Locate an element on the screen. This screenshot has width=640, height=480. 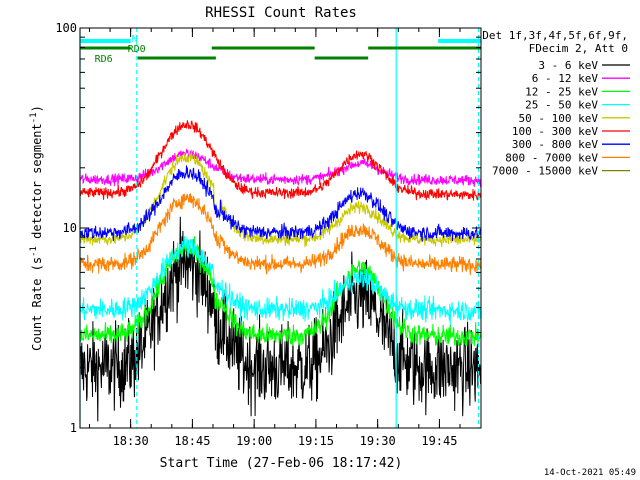
legend-label-2: 6 - 12 keV is located at coordinates (565, 78).